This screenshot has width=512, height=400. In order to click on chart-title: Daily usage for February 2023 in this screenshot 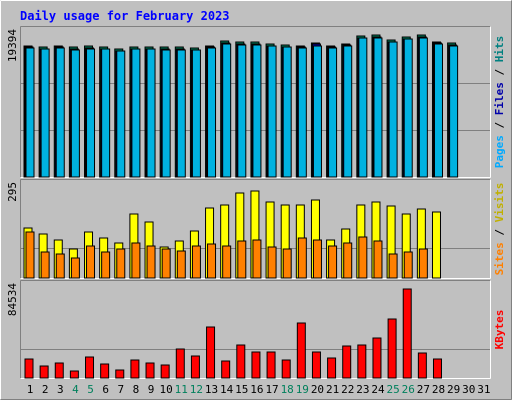, I will do `click(125, 16)`.